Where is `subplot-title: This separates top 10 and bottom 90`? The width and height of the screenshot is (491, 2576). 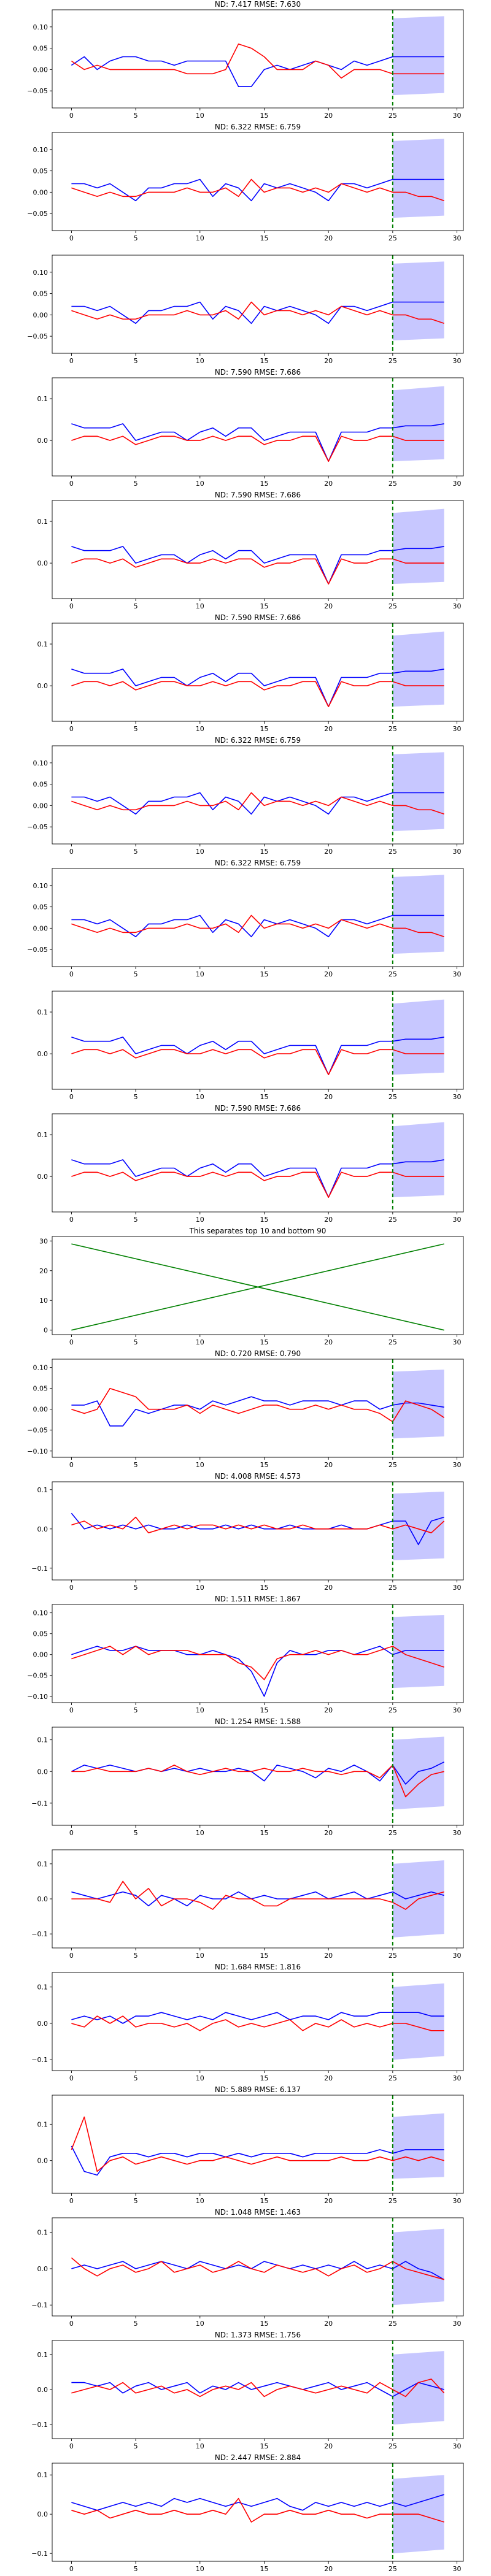
subplot-title: This separates top 10 and bottom 90 is located at coordinates (258, 1231).